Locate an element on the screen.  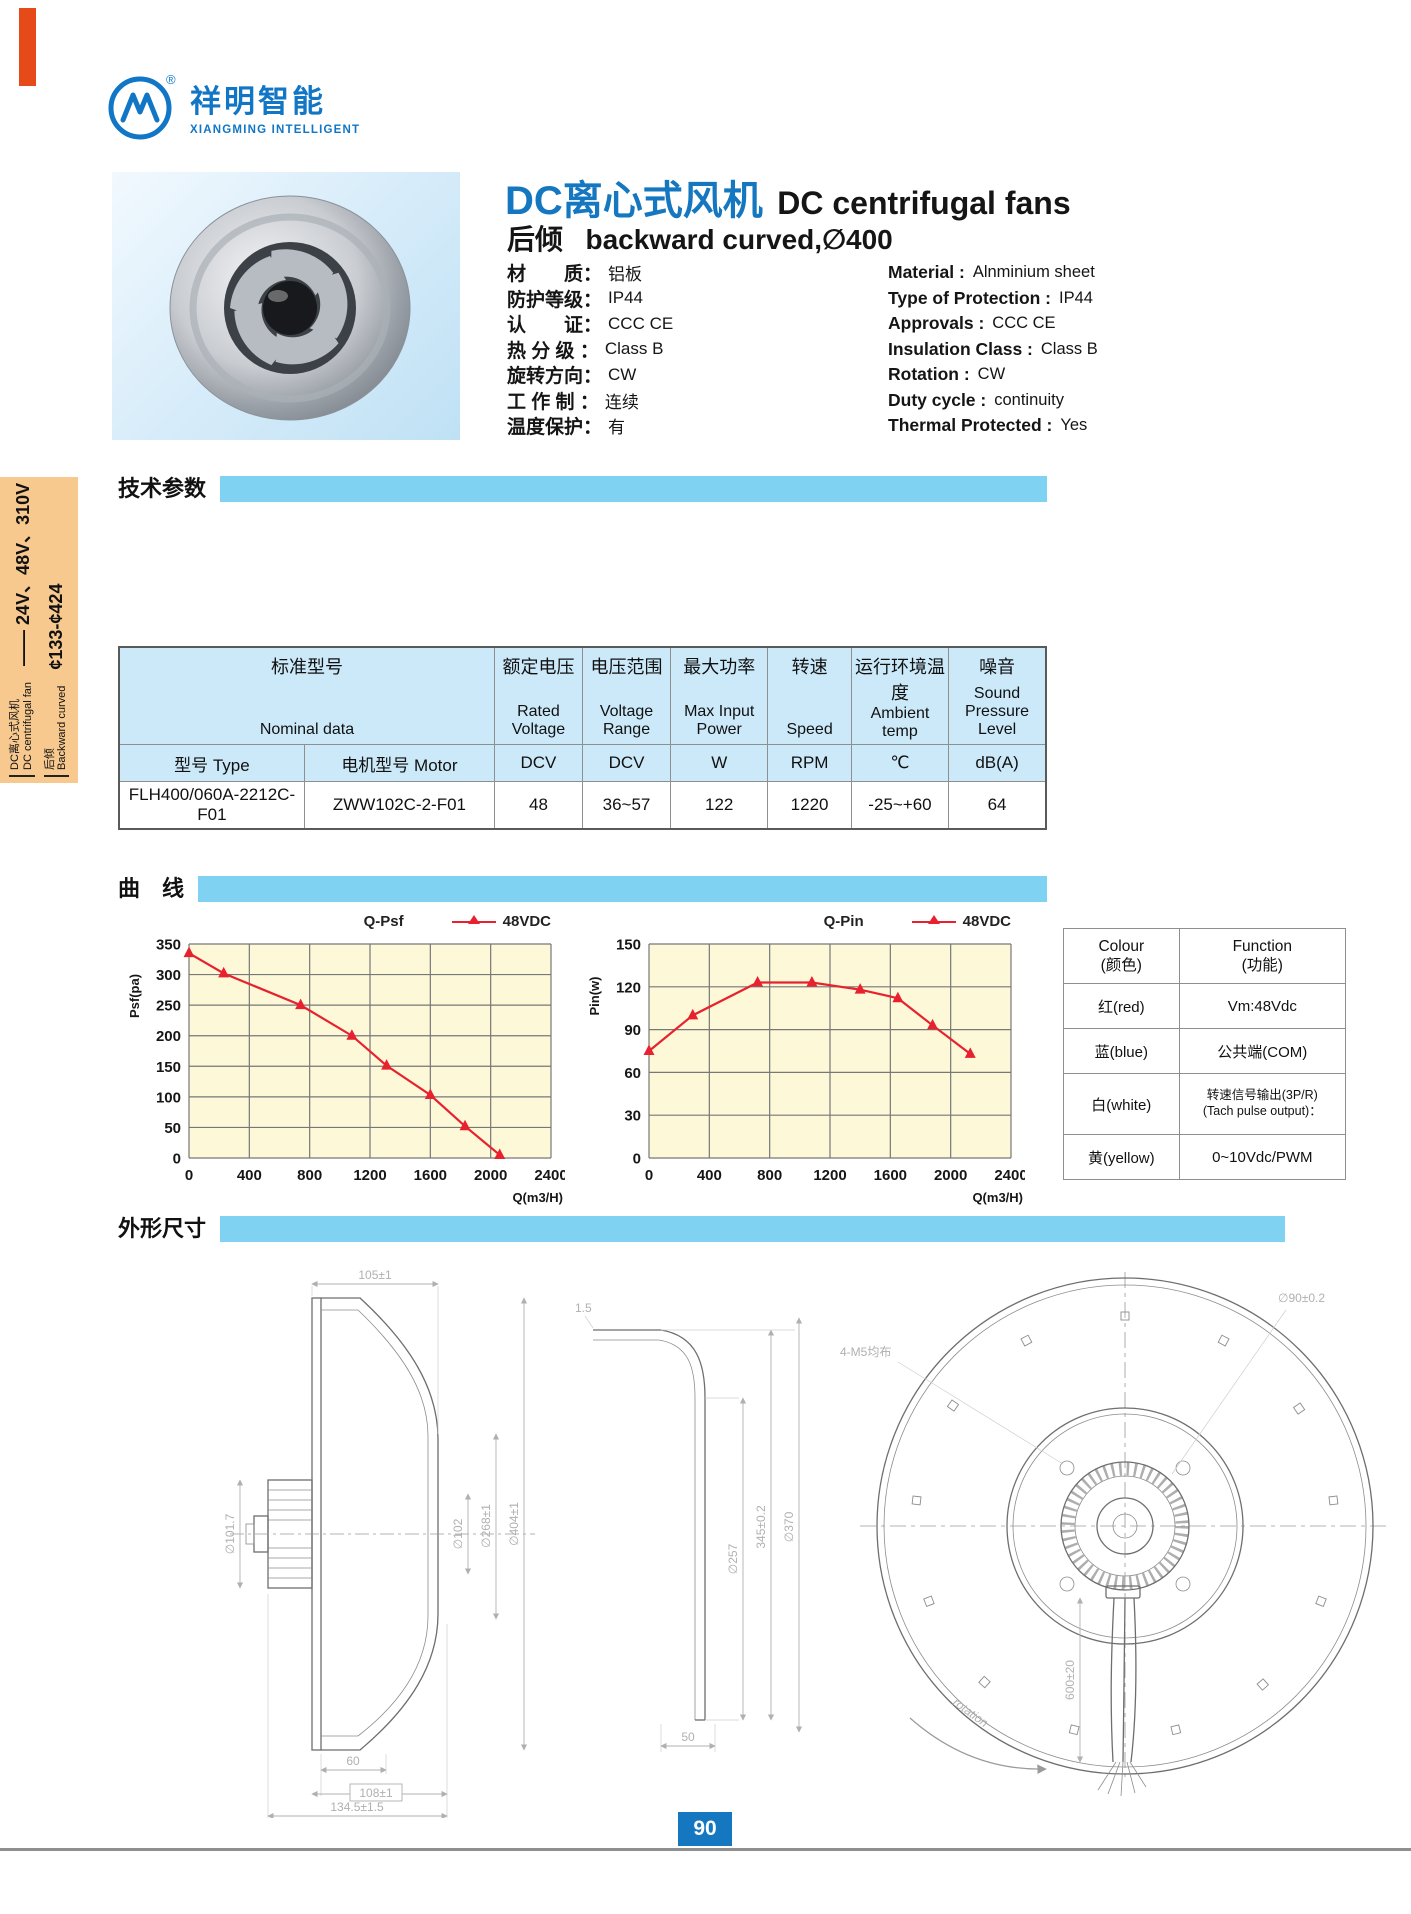
product-photo is located at coordinates (286, 306).